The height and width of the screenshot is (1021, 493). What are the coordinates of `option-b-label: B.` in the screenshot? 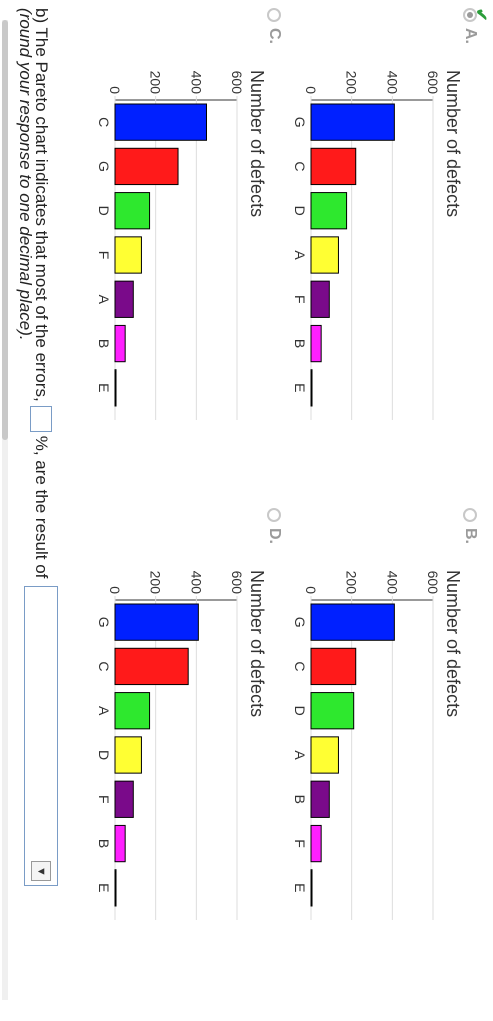 It's located at (470, 536).